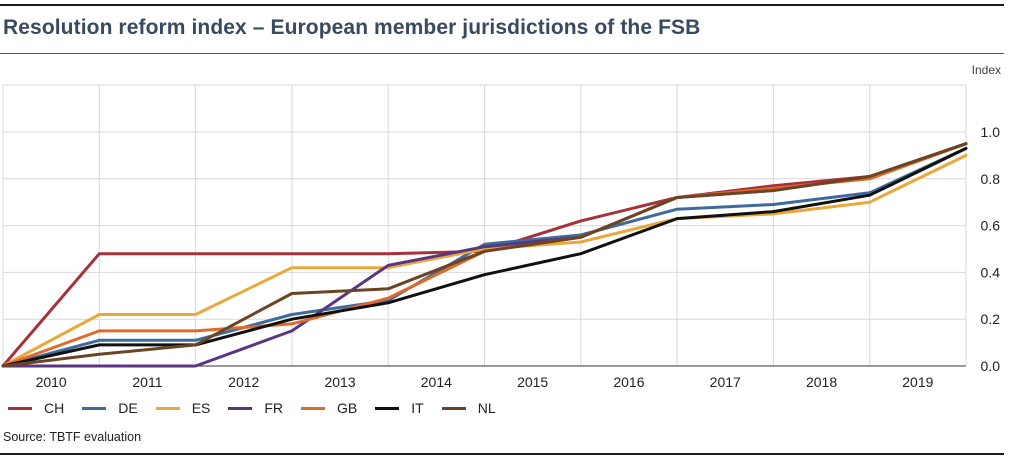 The image size is (1011, 466). Describe the element at coordinates (36, 408) in the screenshot. I see `legend-item-ch: CH` at that location.